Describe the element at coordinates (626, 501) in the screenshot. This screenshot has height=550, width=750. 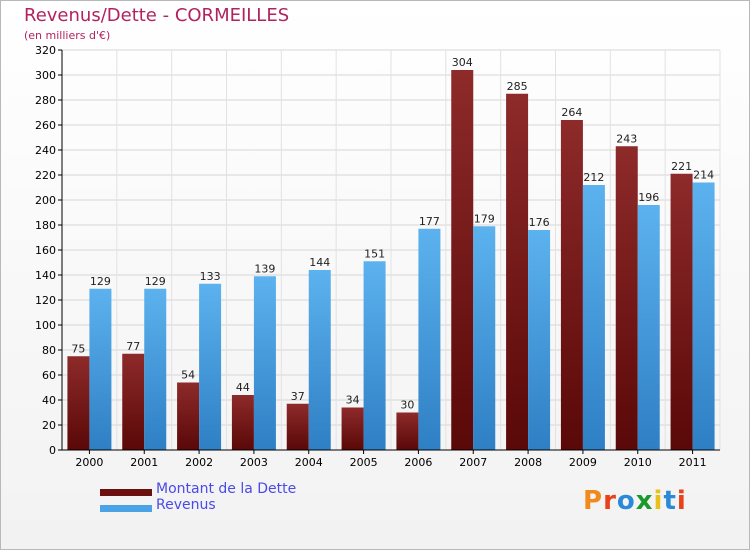
I see `logo-letter: o` at that location.